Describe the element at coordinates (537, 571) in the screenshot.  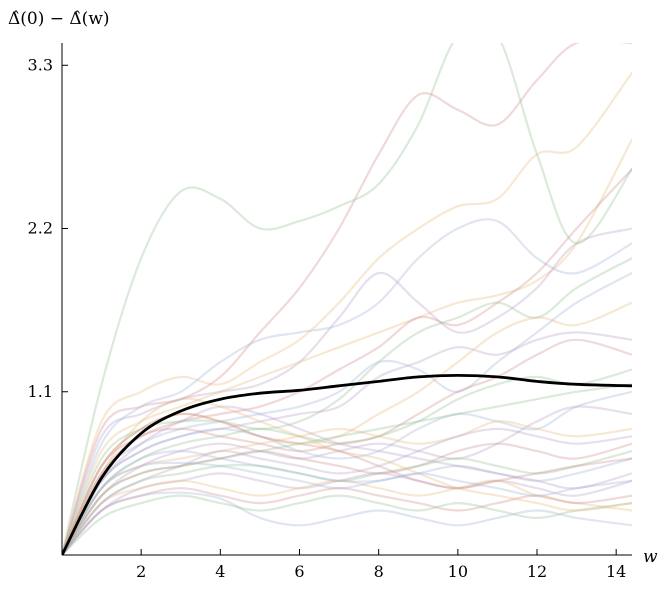
I see `x-tick-label: 12` at that location.